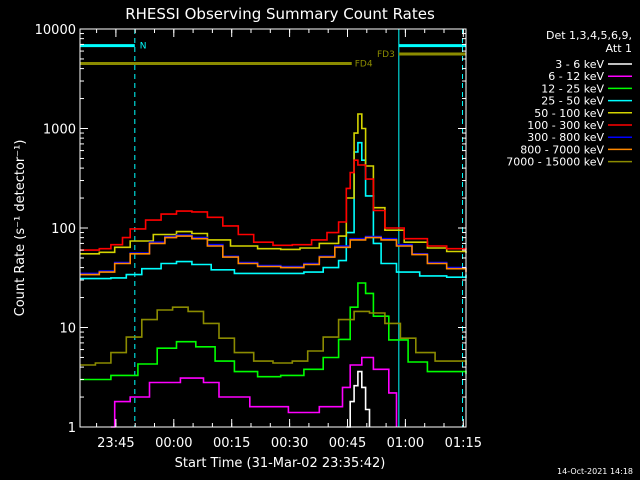  I want to click on y-tick-label: 10000, so click(55, 30).